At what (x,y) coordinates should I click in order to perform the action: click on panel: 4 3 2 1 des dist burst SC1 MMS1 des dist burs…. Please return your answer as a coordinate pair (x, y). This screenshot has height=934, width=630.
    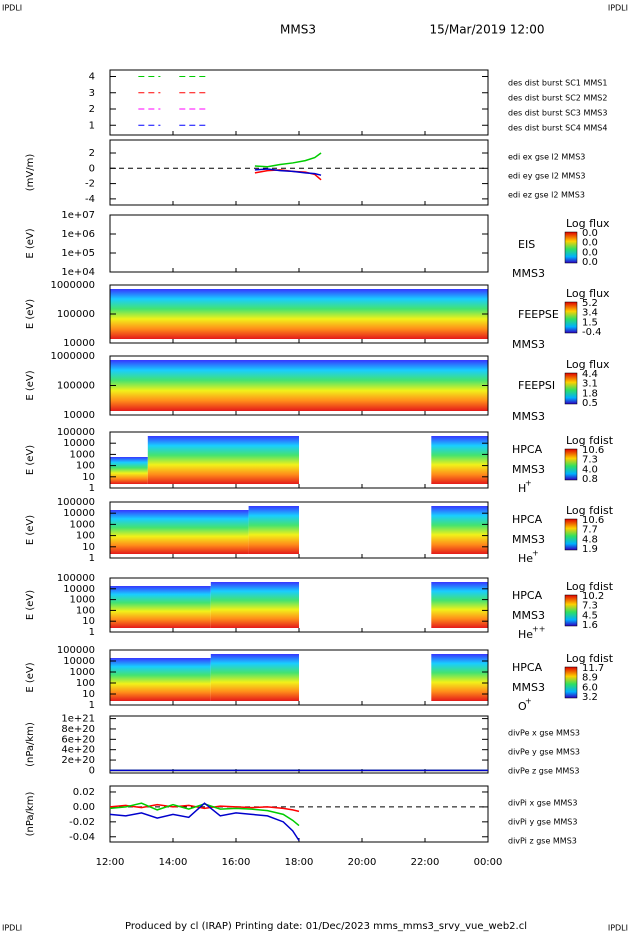
    Looking at the image, I should click on (348, 102).